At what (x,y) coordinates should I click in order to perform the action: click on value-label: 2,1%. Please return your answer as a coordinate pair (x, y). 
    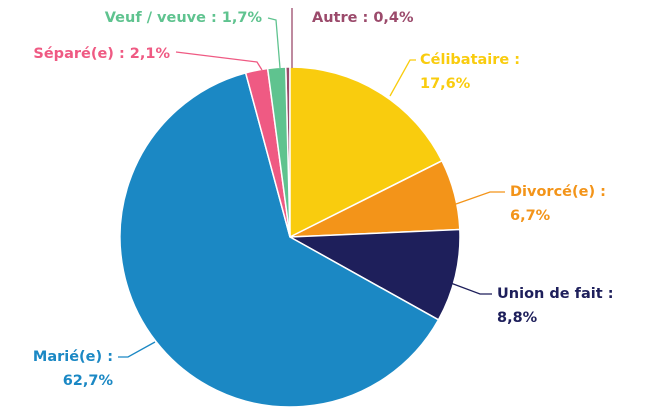
    Looking at the image, I should click on (150, 54).